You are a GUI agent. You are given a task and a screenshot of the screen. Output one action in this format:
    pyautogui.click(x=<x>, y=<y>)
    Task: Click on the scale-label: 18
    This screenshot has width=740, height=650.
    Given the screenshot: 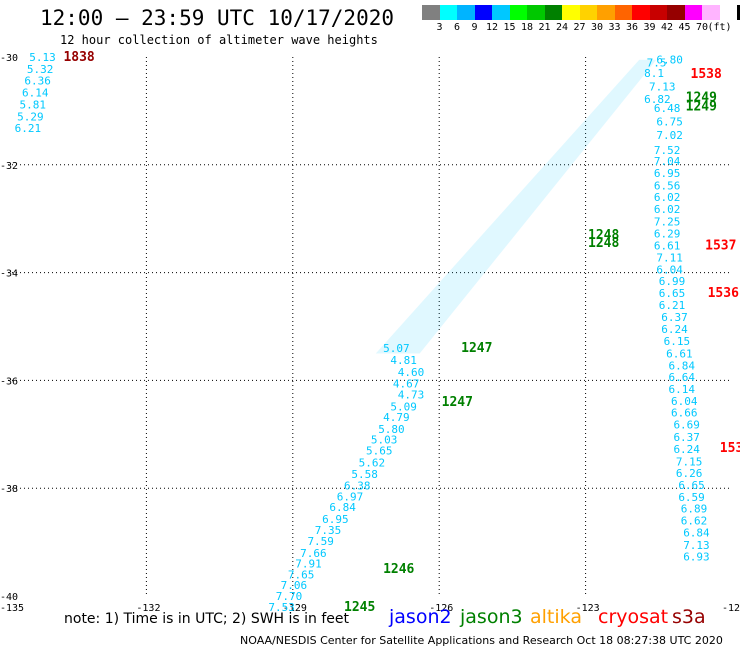 What is the action you would take?
    pyautogui.click(x=527, y=27)
    